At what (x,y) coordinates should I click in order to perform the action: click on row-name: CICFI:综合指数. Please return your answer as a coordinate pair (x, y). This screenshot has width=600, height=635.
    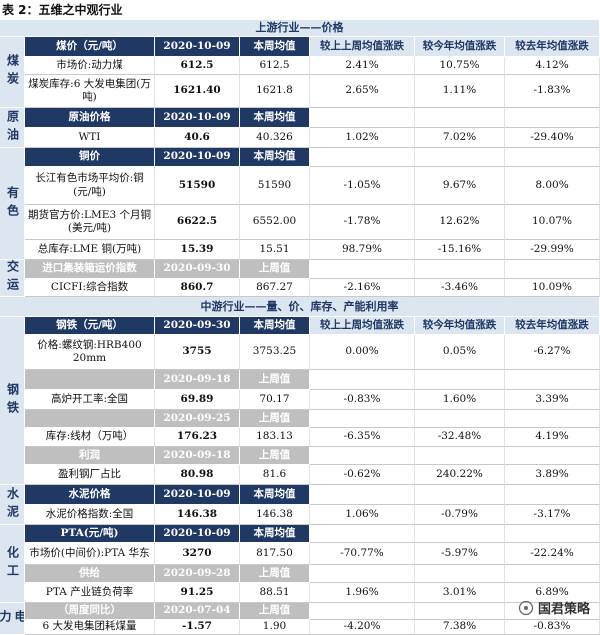
    Looking at the image, I should click on (90, 288).